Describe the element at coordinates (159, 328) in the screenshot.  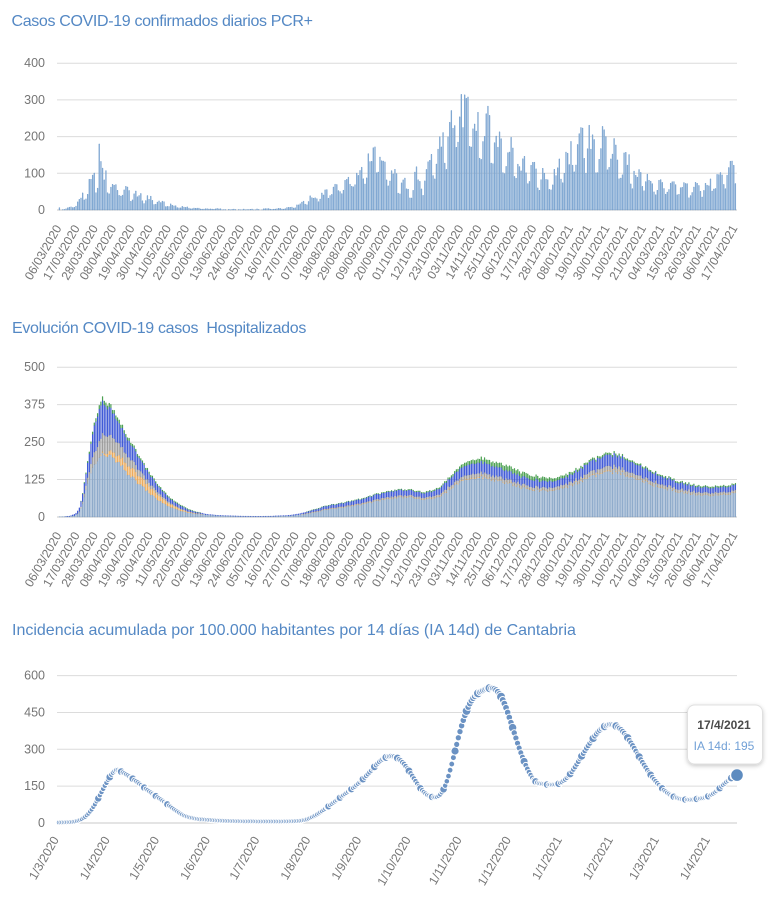
I see `svg-text:Evolución COVID-19 casos Hosp: Evolución COVID-19 casos Hospitalizados` at that location.